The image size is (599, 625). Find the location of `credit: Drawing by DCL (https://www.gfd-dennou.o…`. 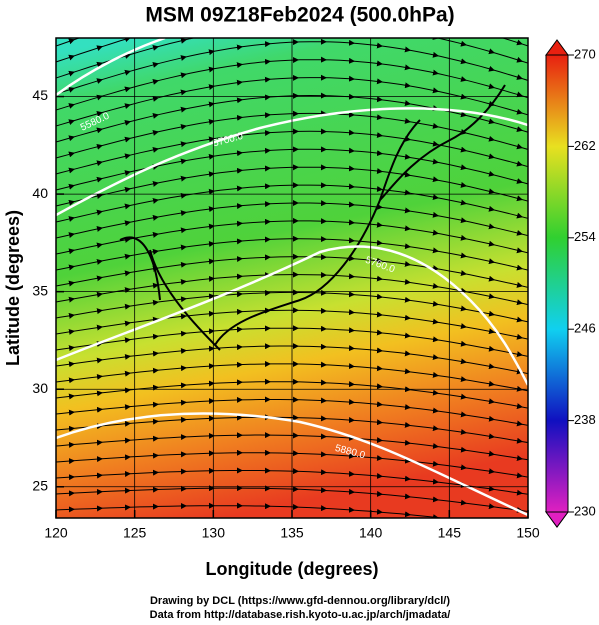

credit: Drawing by DCL (https://www.gfd-dennou.o… is located at coordinates (300, 601).